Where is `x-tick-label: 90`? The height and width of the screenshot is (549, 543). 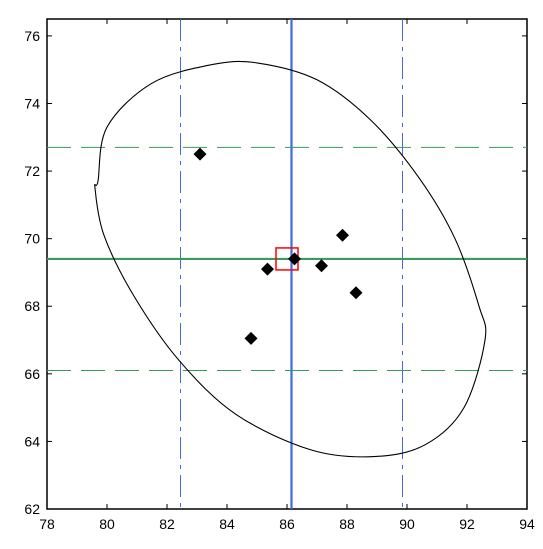
x-tick-label: 90 is located at coordinates (407, 524).